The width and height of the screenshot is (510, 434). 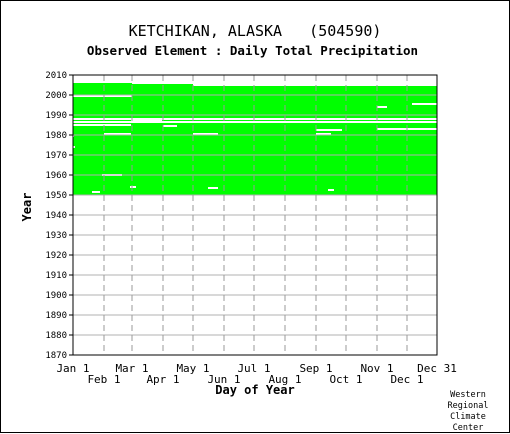 What do you see at coordinates (254, 390) in the screenshot?
I see `x-axis-label: Day of Year` at bounding box center [254, 390].